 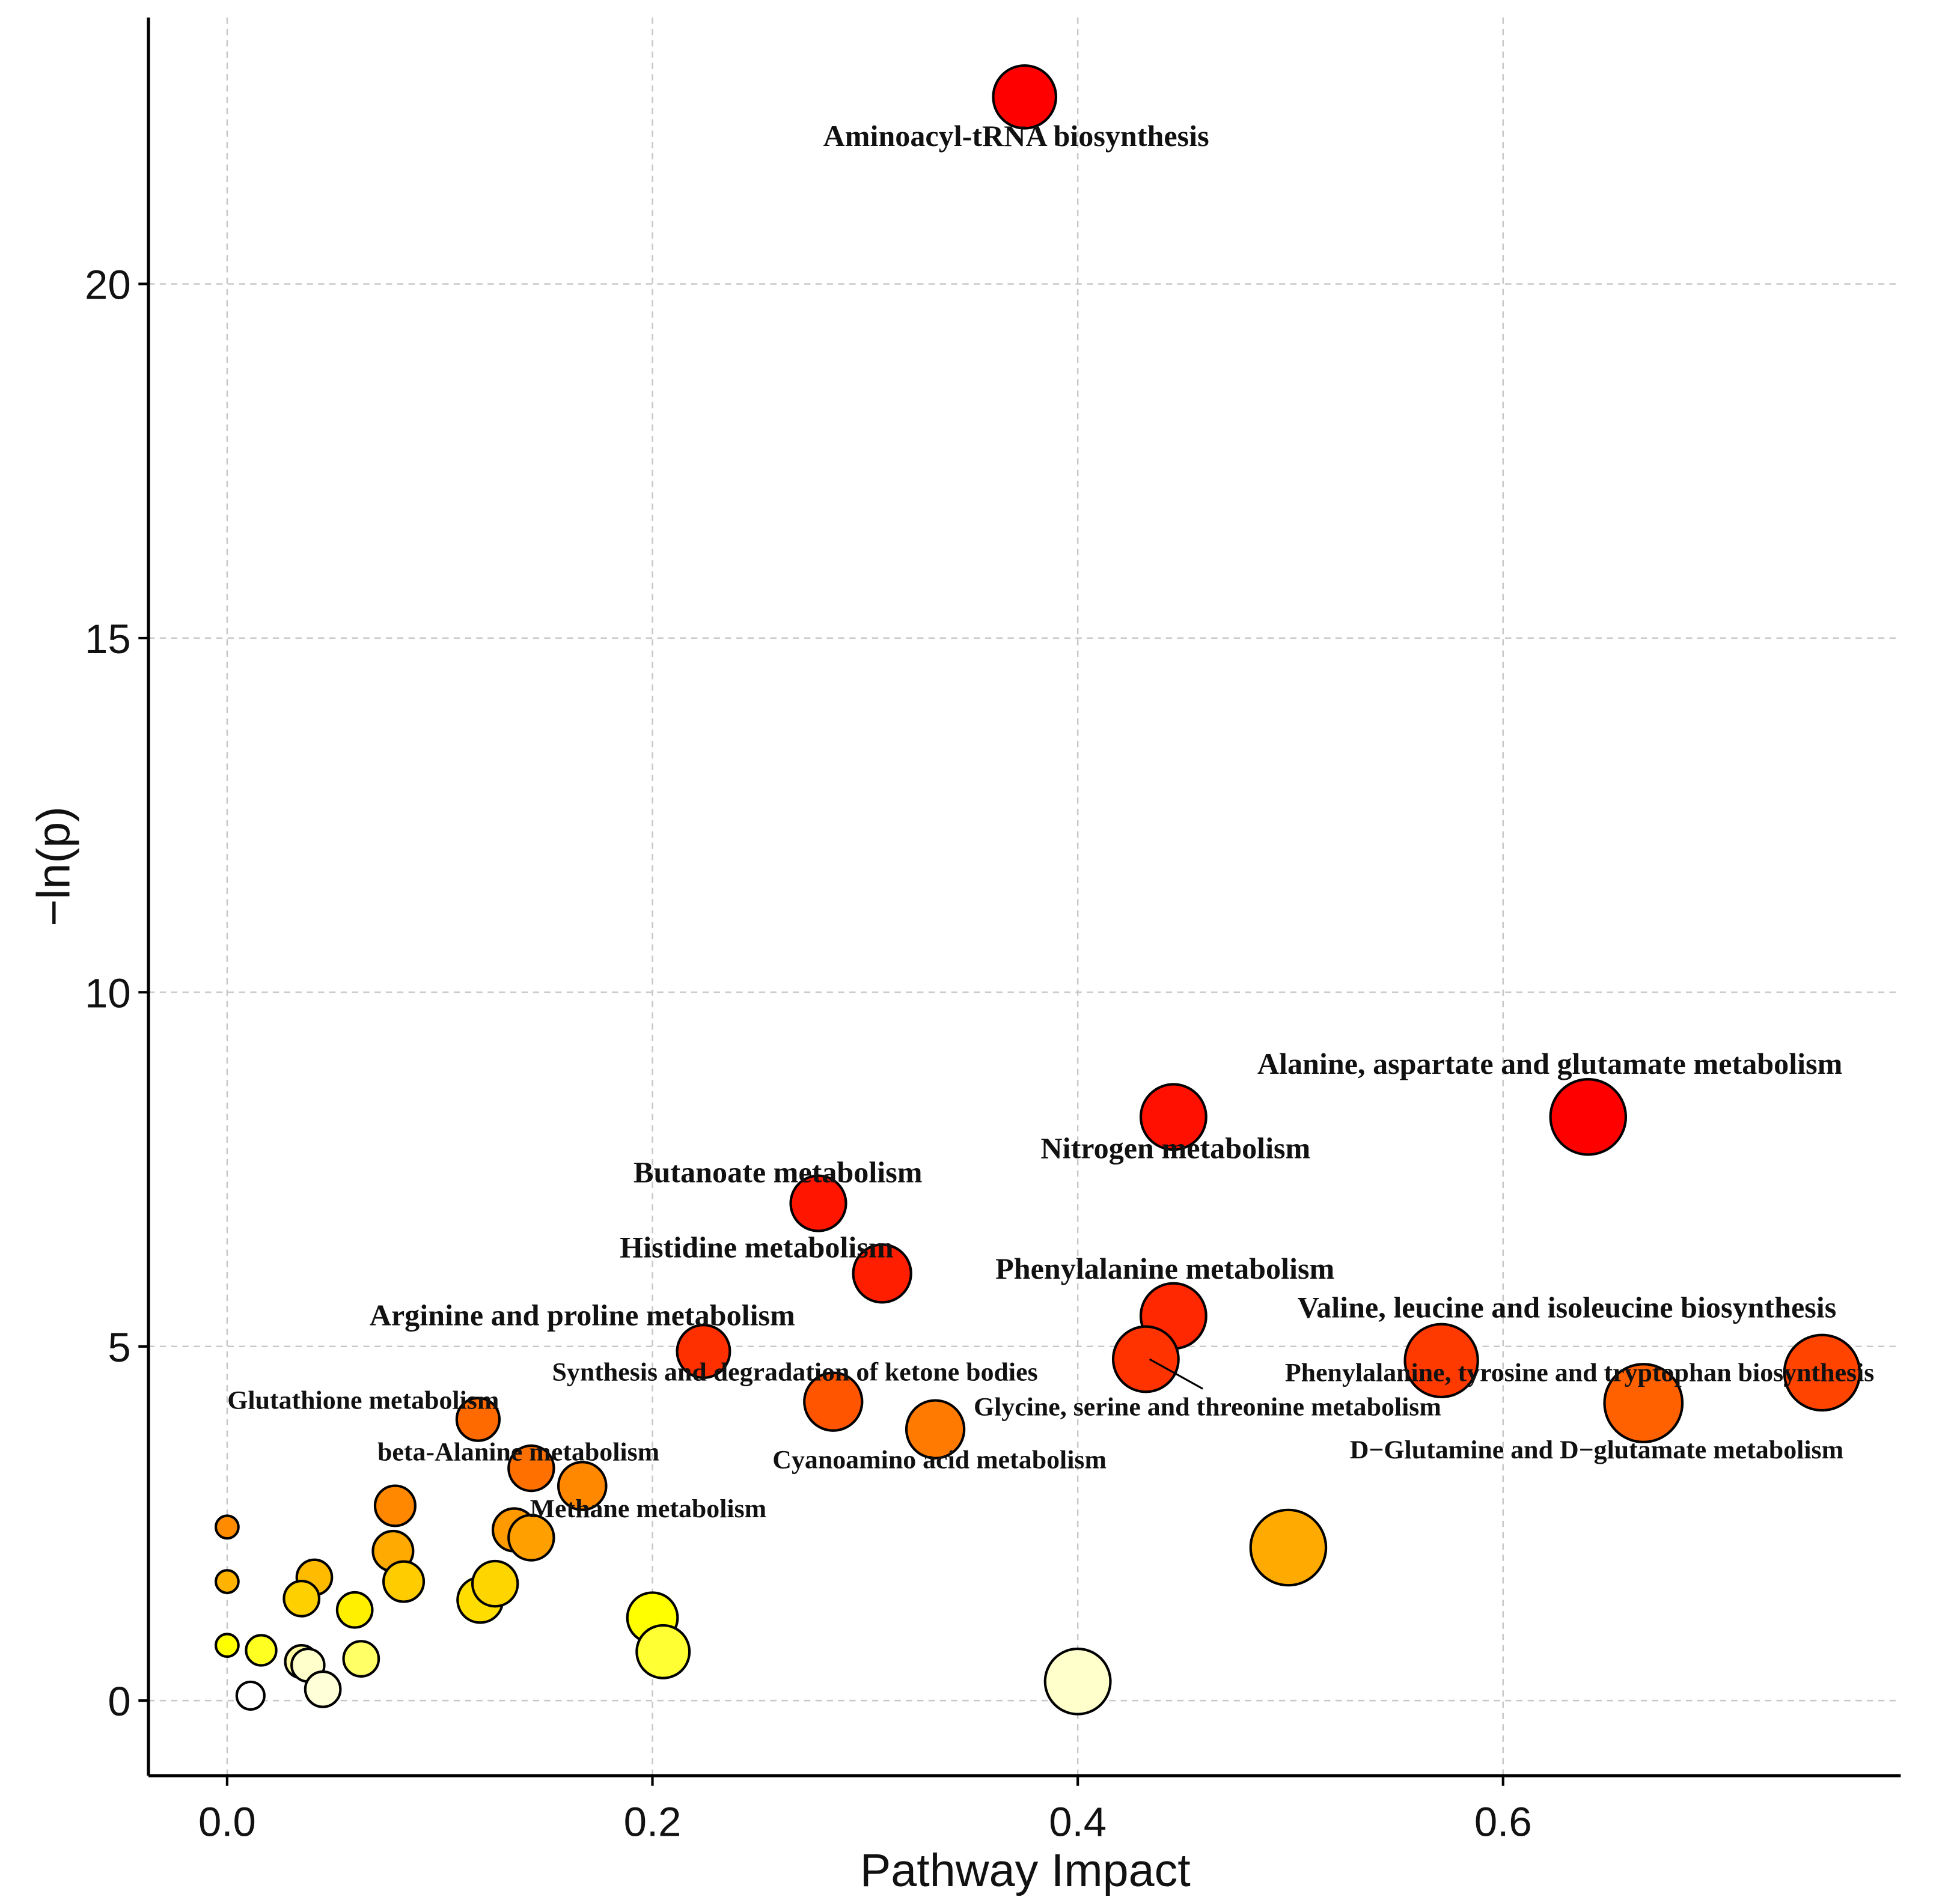 I want to click on pathway-label: Glycine, serine and threonine metabolism, so click(x=1207, y=1406).